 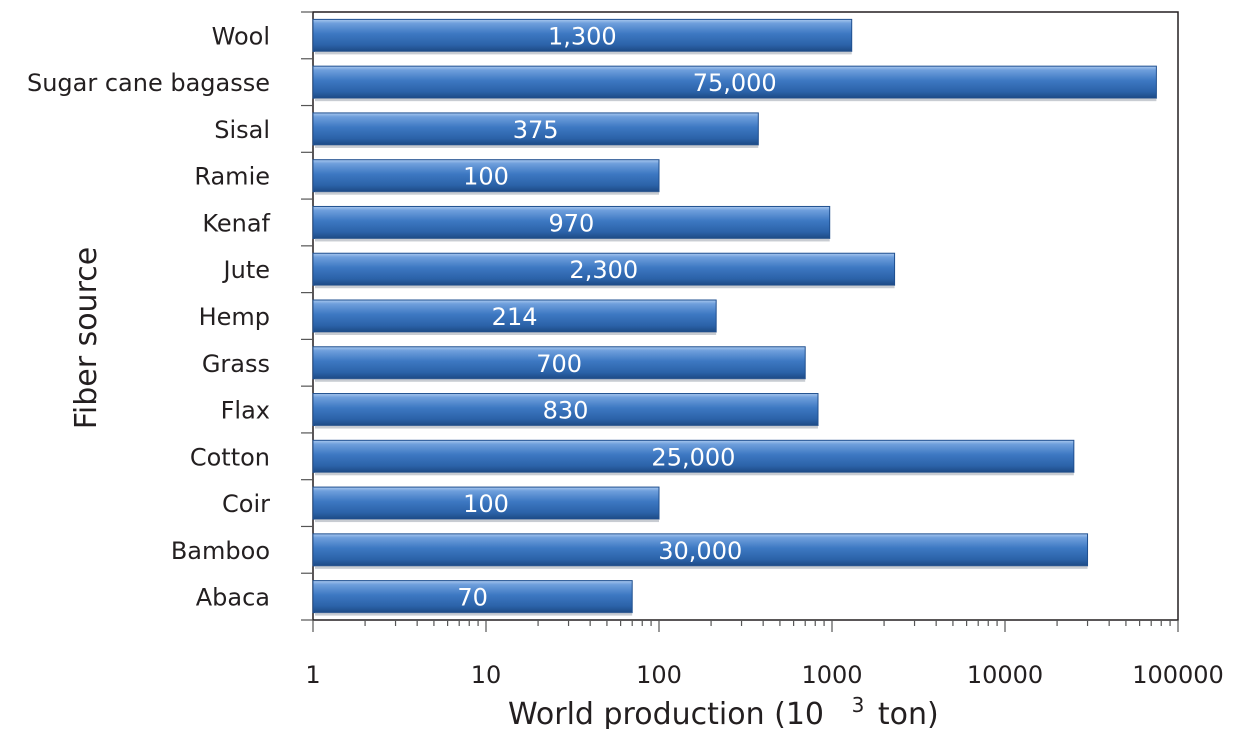 I want to click on category-label: Flax, so click(x=245, y=411).